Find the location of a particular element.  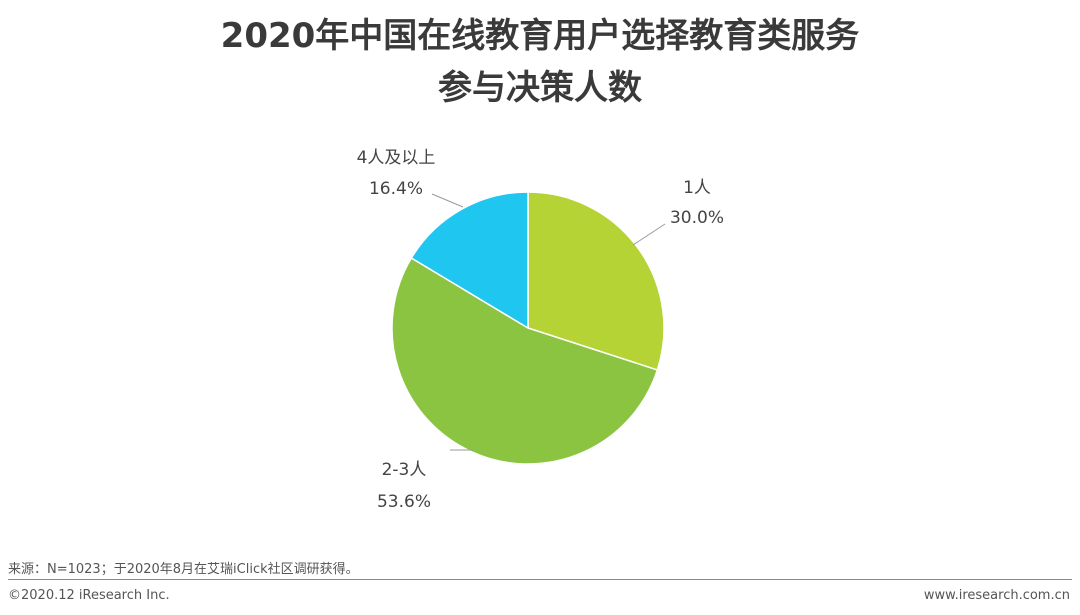

slice-value-label: 53.6% is located at coordinates (404, 502).